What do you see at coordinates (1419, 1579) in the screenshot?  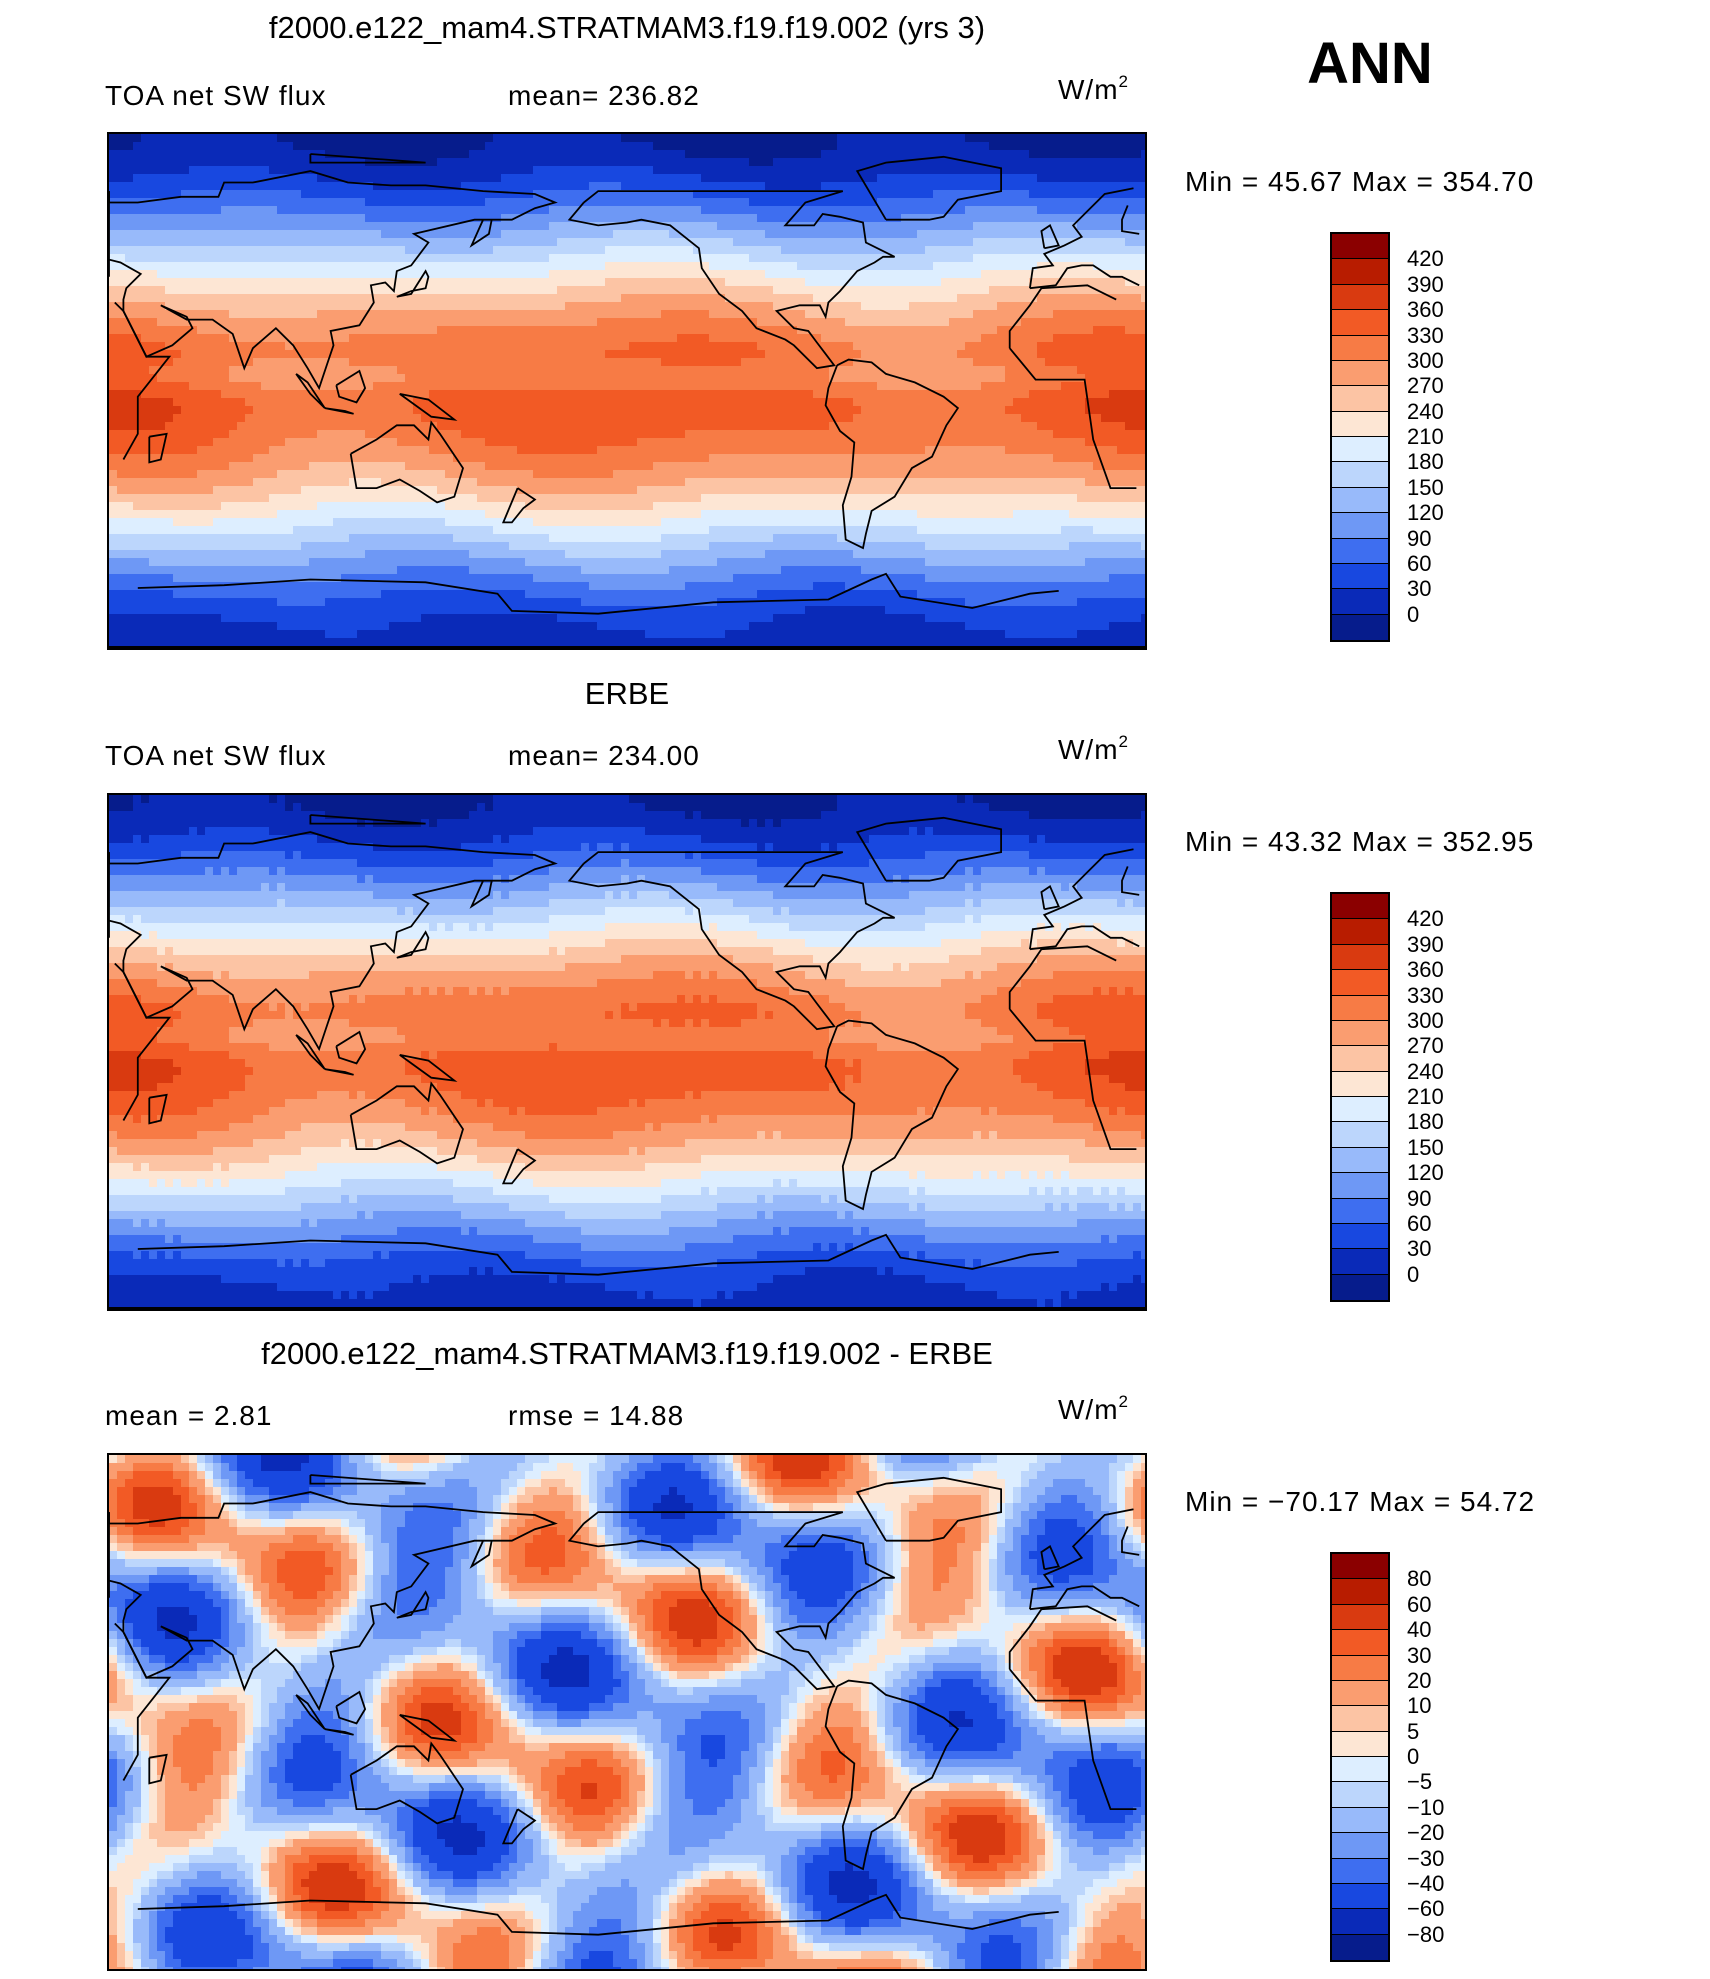 I see `colorbar-tick-label: 80` at bounding box center [1419, 1579].